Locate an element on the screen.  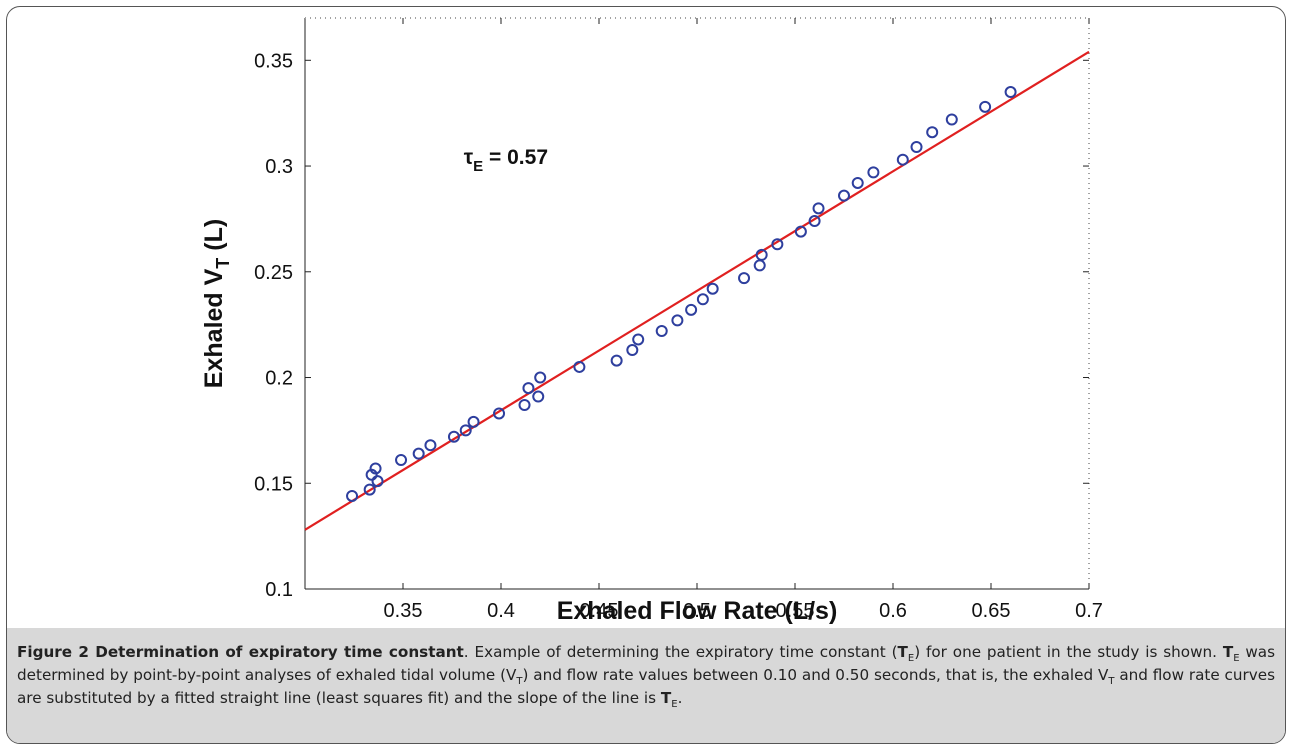
y-tick-label: 0.3 is located at coordinates (279, 167).